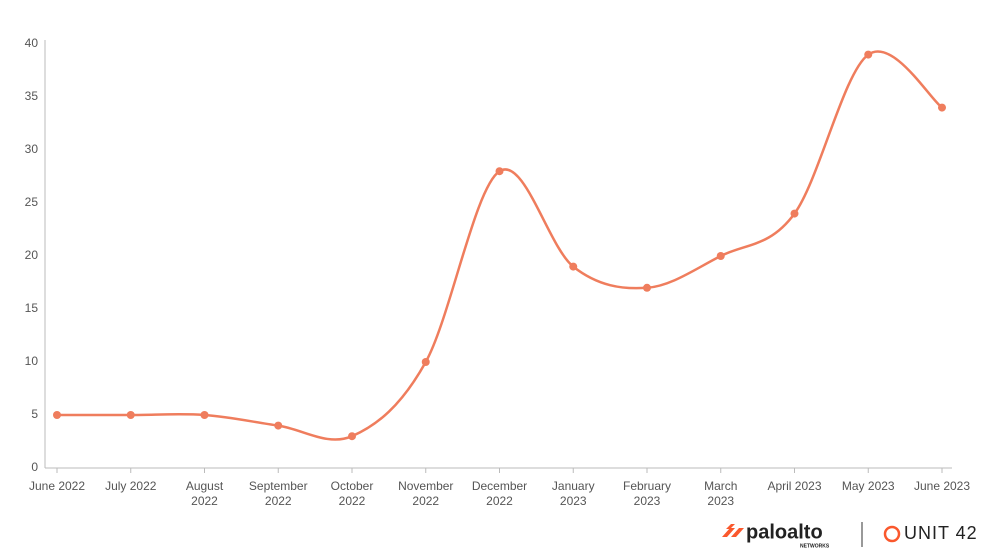  I want to click on y-tick-label: 15, so click(32, 308).